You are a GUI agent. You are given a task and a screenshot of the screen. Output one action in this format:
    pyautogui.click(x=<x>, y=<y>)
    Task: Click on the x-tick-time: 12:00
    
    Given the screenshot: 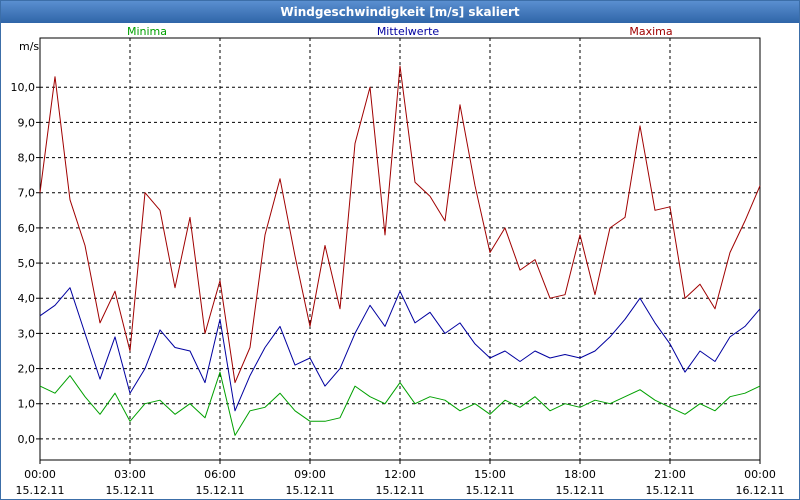 What is the action you would take?
    pyautogui.click(x=400, y=474)
    